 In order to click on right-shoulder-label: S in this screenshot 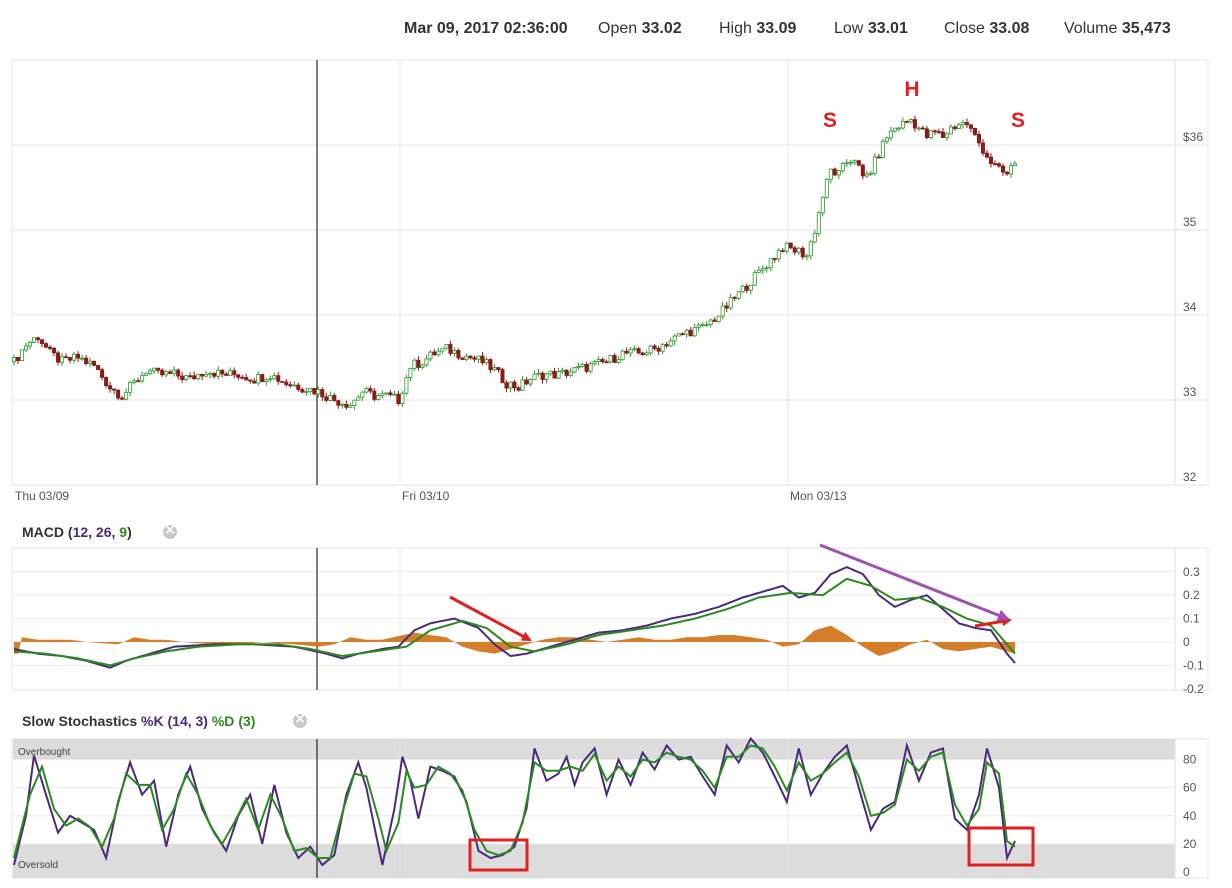, I will do `click(1018, 120)`.